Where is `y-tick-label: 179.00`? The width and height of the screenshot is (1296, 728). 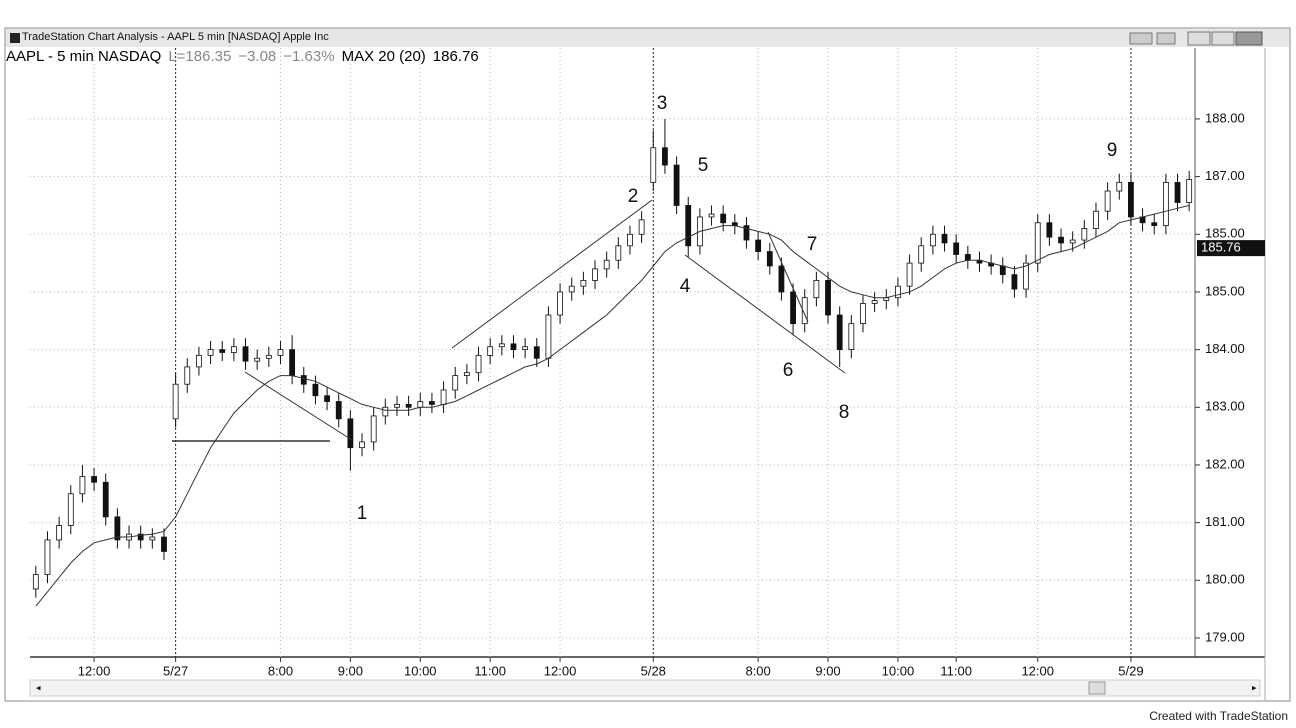 y-tick-label: 179.00 is located at coordinates (1225, 636).